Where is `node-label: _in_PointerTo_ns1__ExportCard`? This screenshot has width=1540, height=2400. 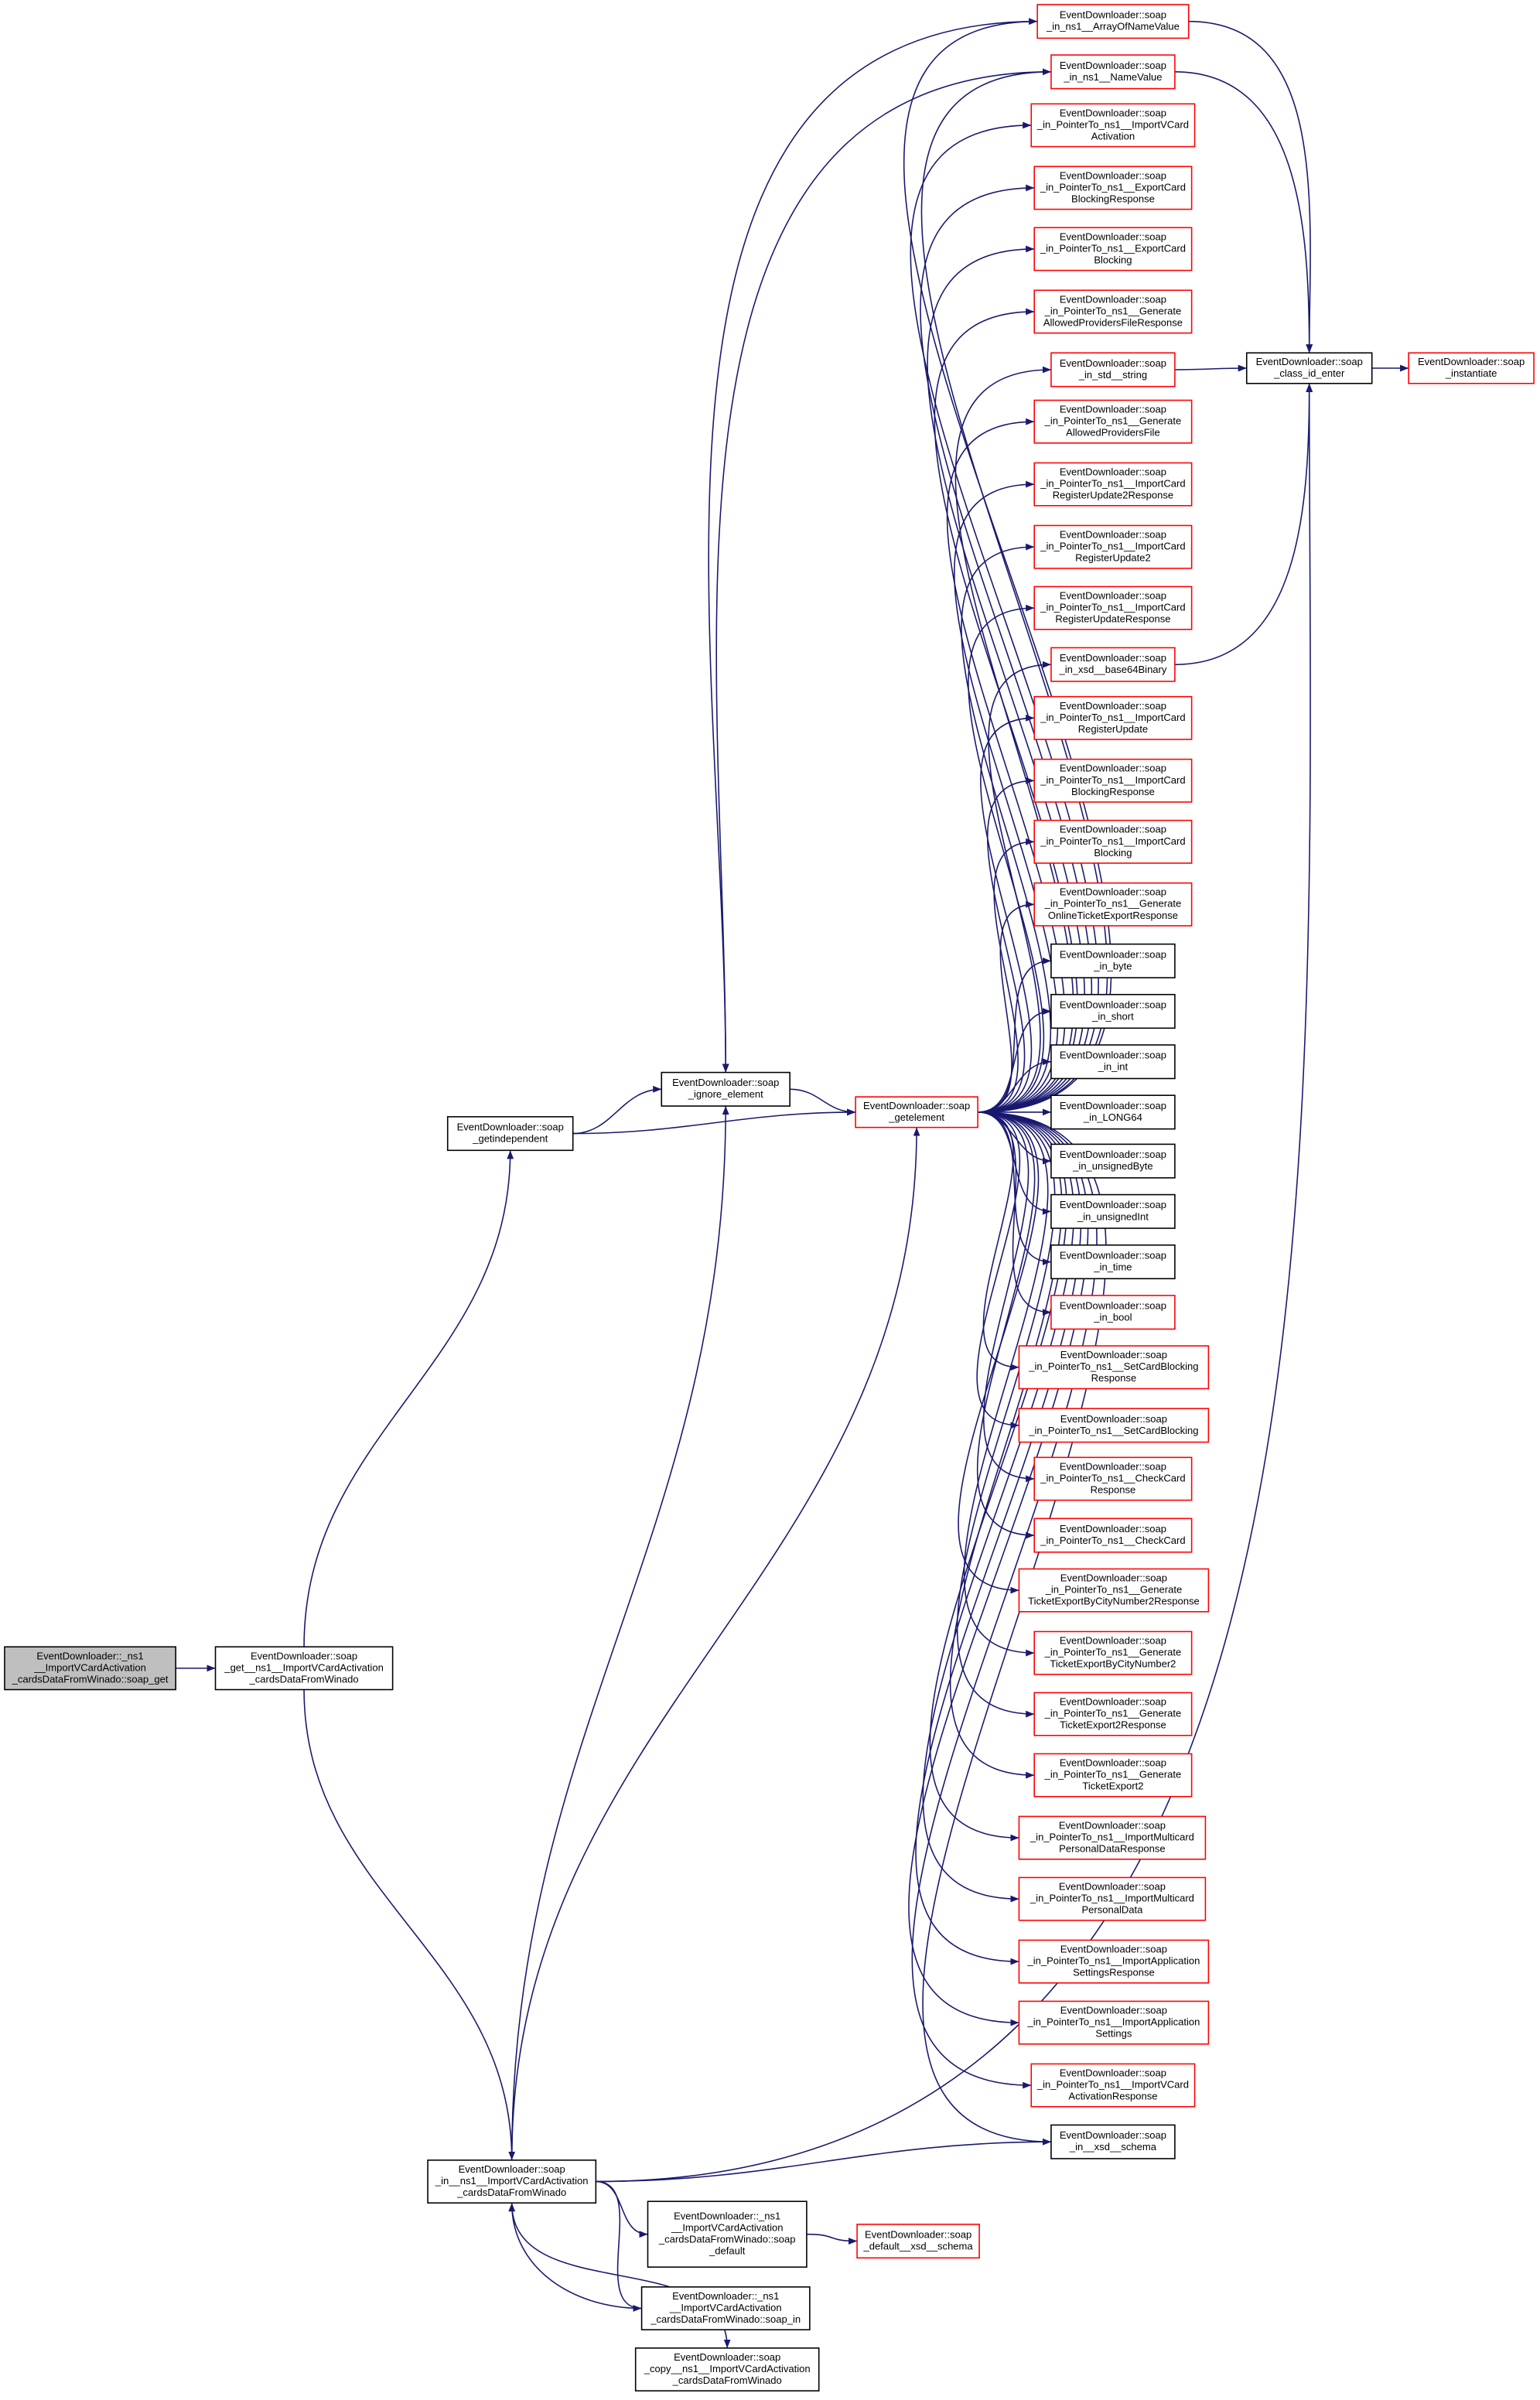 node-label: _in_PointerTo_ns1__ExportCard is located at coordinates (1113, 187).